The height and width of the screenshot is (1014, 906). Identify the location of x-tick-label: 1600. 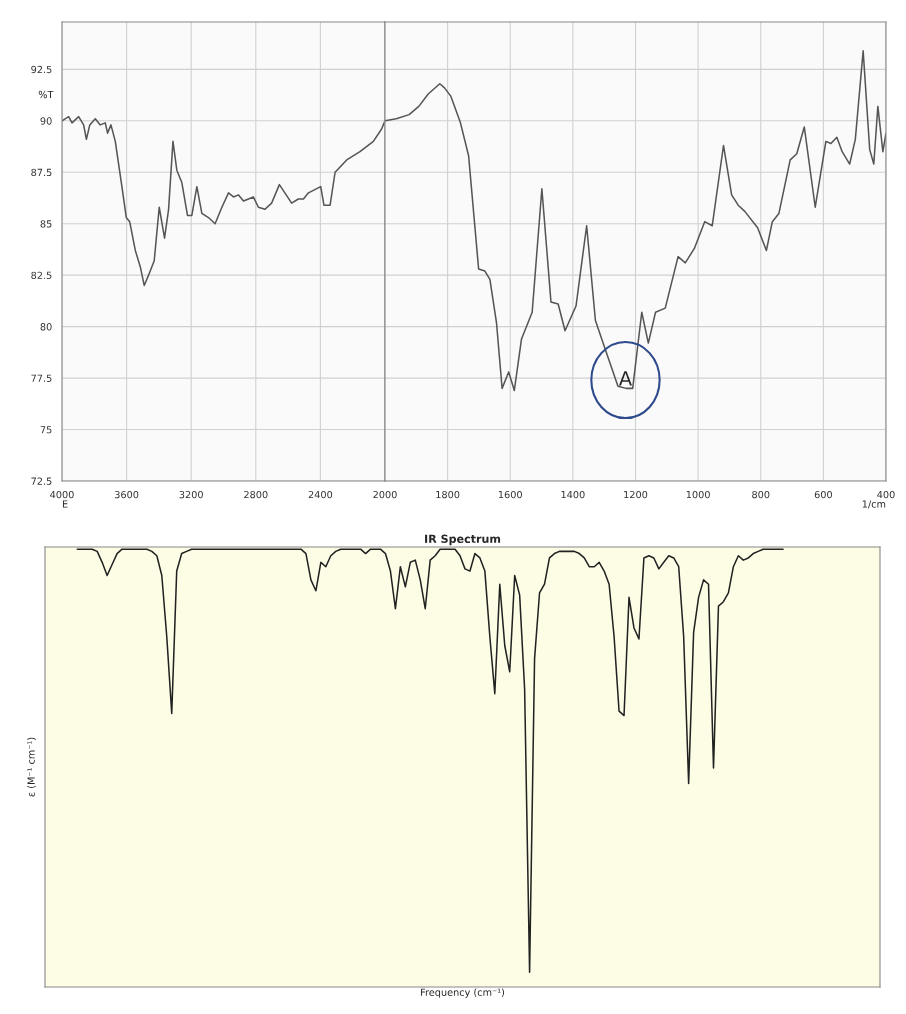
(510, 494).